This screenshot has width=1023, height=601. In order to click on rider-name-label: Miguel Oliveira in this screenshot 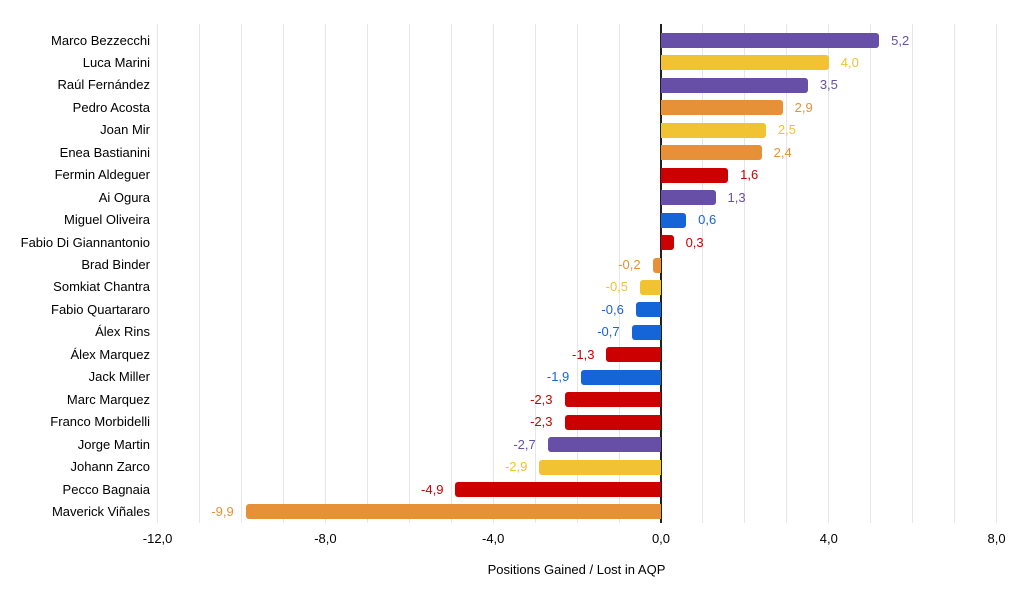, I will do `click(107, 220)`.